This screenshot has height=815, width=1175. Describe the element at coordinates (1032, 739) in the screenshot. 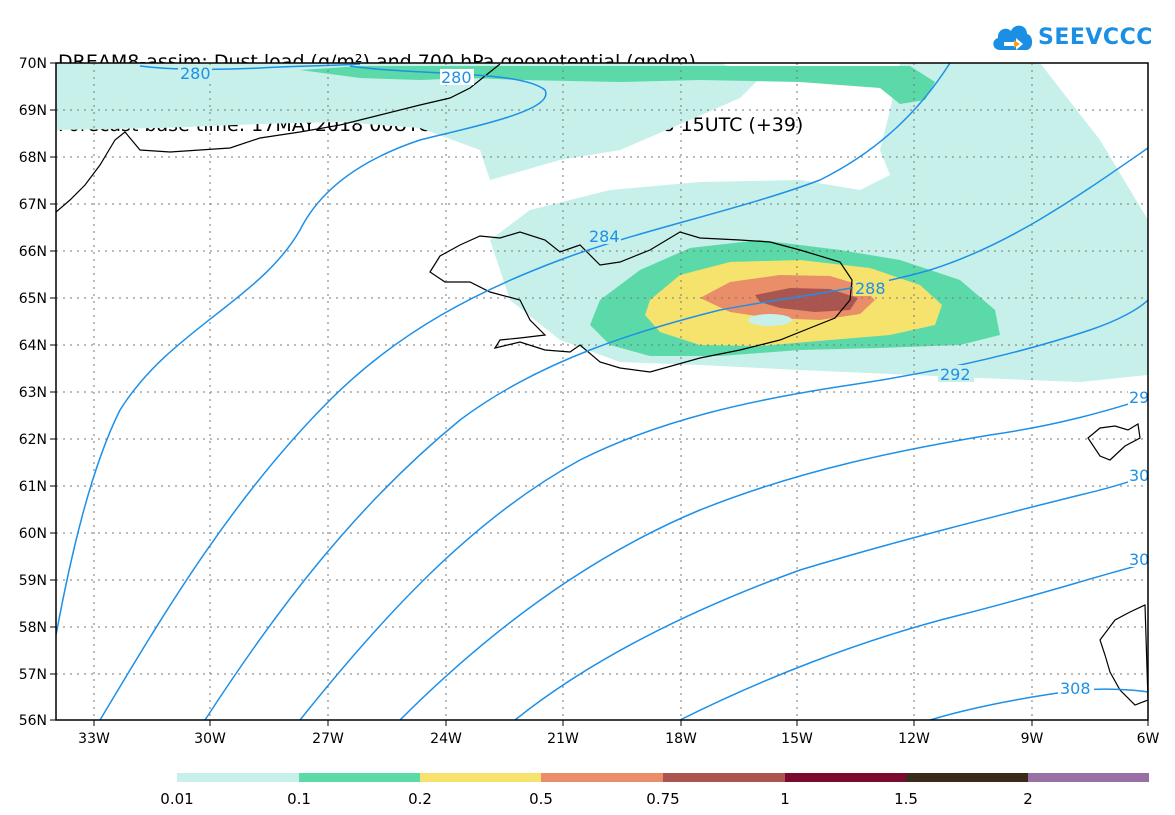

I see `lon-label: 9W` at that location.